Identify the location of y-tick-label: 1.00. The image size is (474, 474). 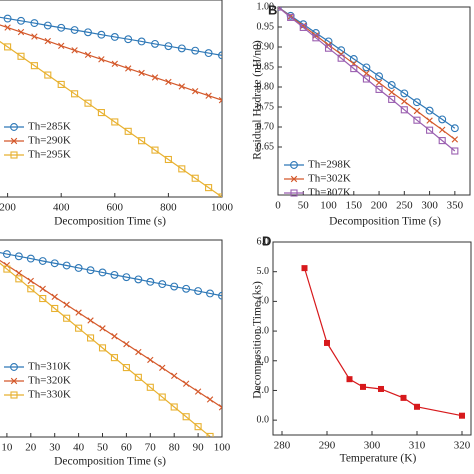
(266, 6).